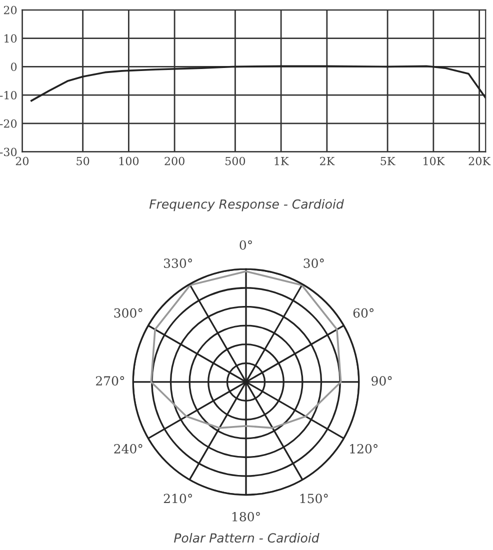  I want to click on y-tick-label: -30, so click(8, 152).